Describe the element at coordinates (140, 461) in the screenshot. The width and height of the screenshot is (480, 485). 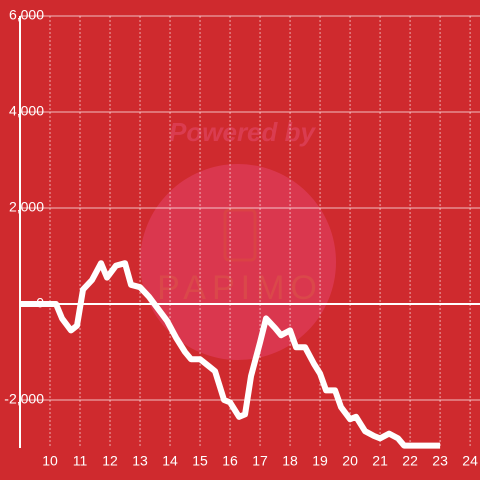
I see `x-tick-label: 13` at that location.